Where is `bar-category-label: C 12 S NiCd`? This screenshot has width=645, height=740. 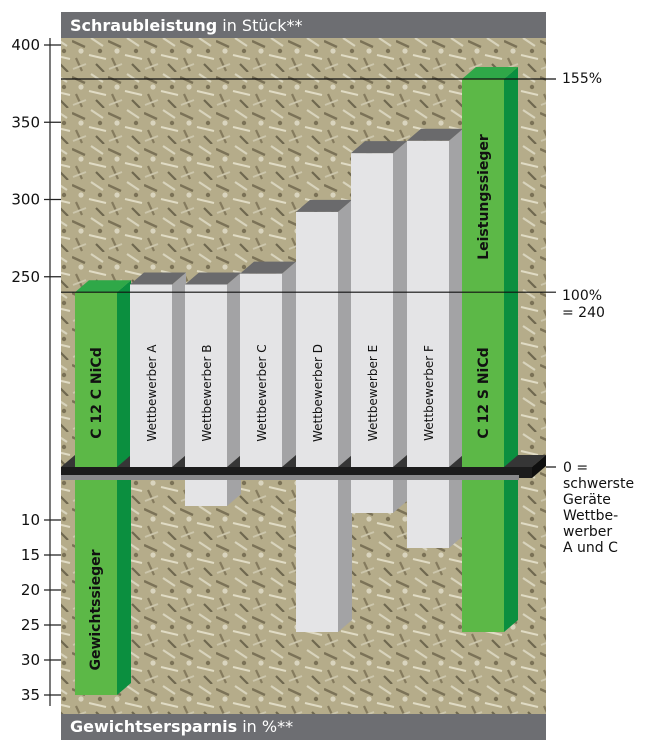
bar-category-label: C 12 S NiCd is located at coordinates (484, 392).